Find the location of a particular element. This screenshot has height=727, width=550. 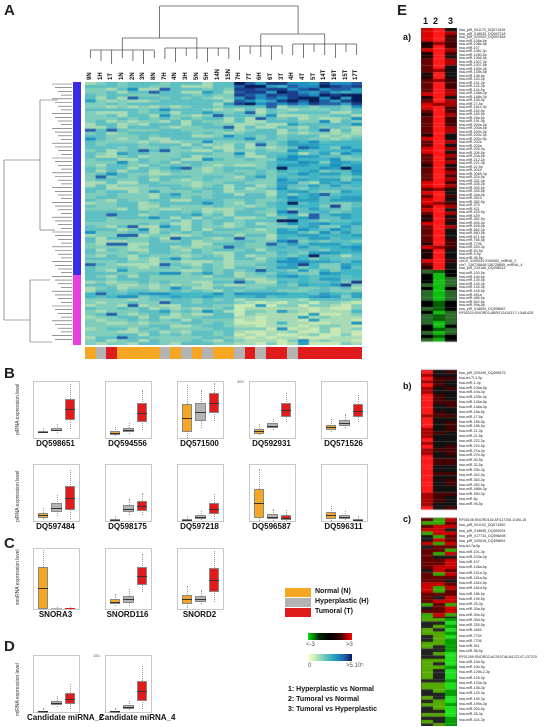

mirna-label: hsa-miR-221-3p is located at coordinates (472, 163).